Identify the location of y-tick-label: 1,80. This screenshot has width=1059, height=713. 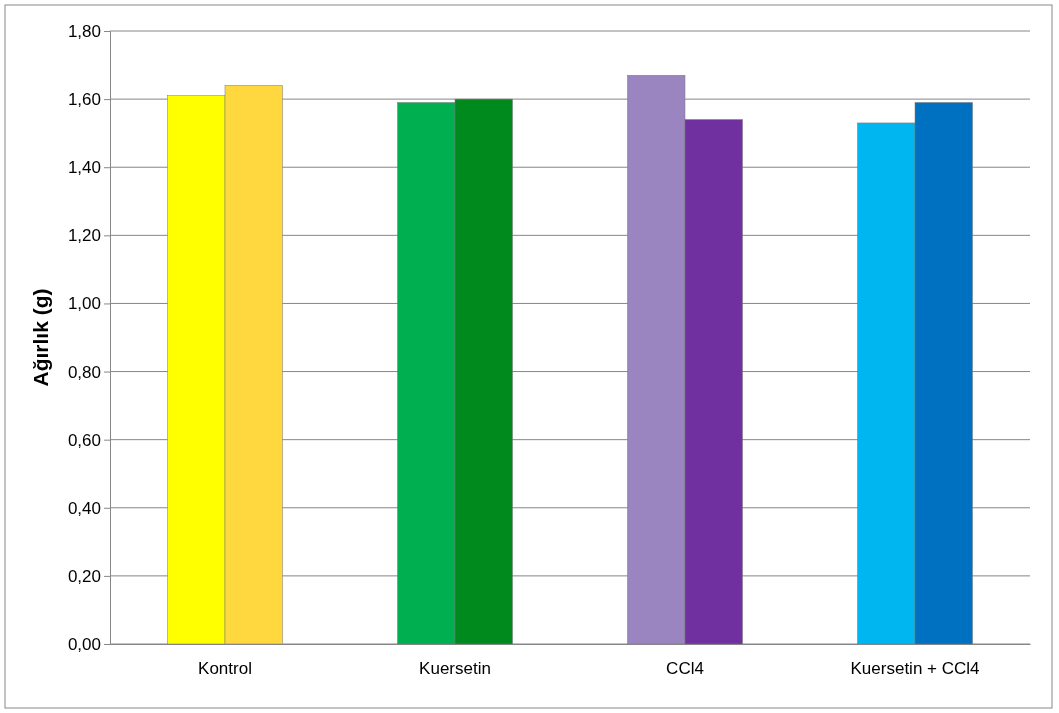
(84, 31).